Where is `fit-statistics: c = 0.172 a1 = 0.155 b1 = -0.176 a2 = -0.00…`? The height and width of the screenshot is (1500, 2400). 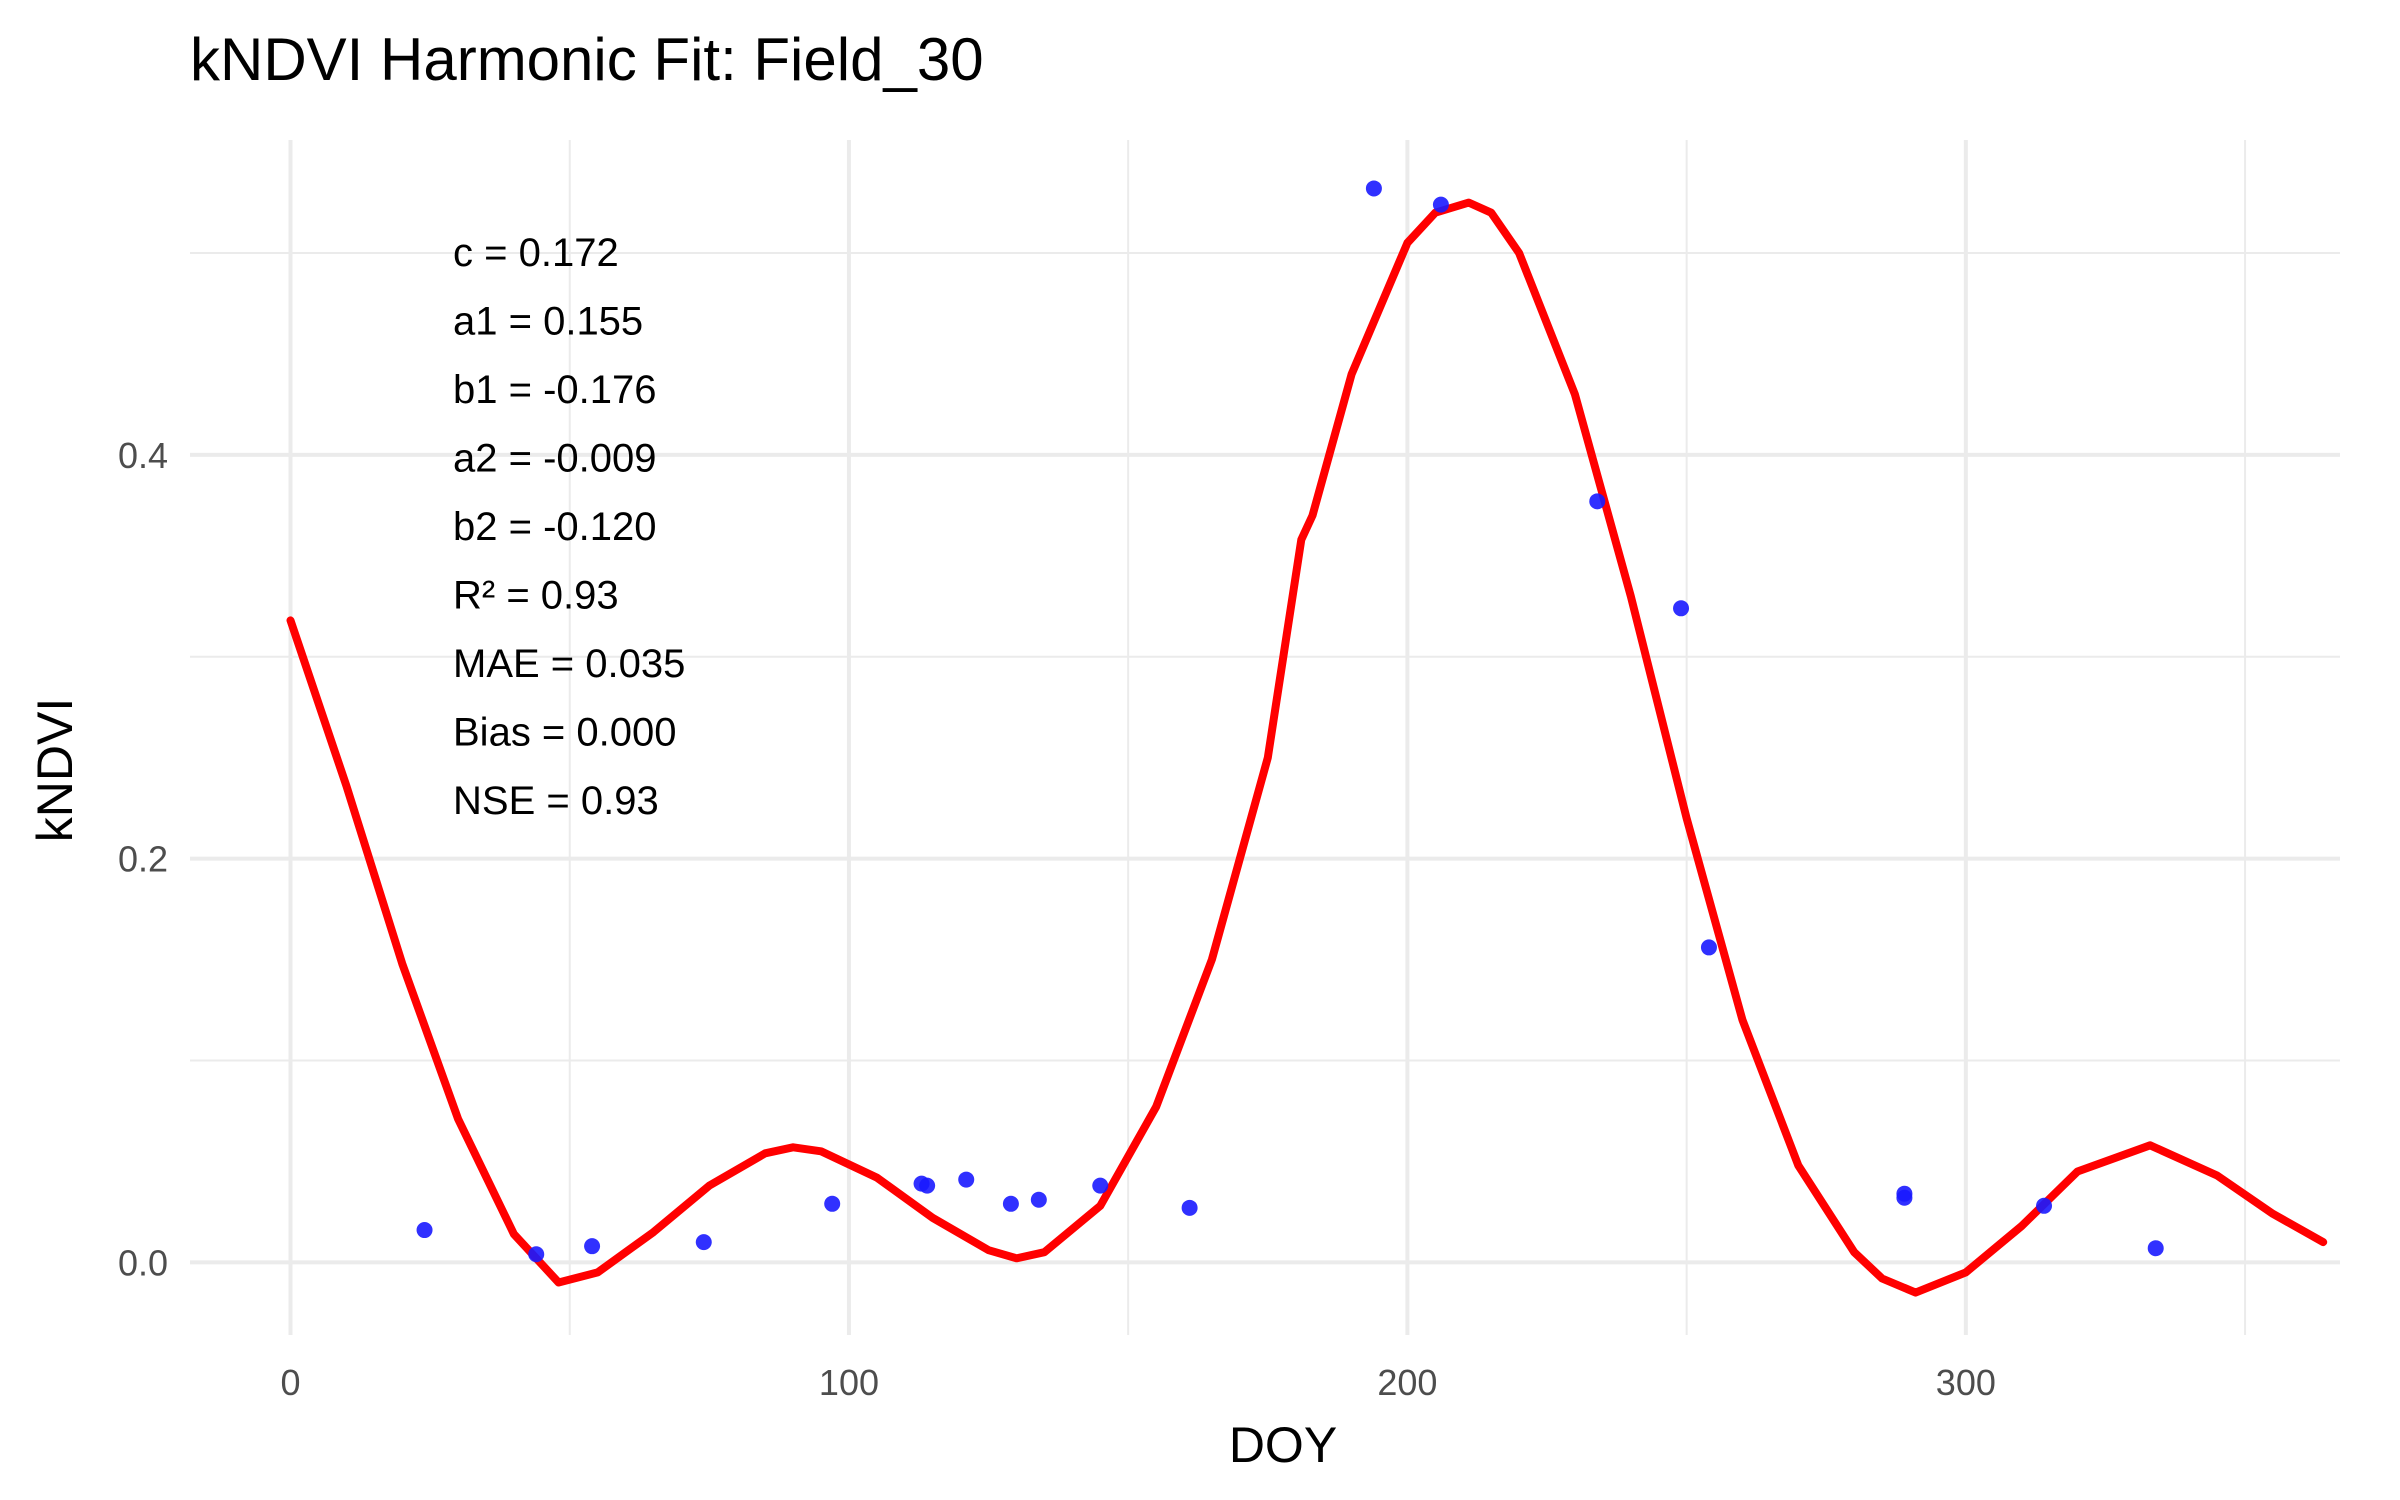
fit-statistics: c = 0.172 a1 = 0.155 b1 = -0.176 a2 = -0.00… is located at coordinates (569, 527).